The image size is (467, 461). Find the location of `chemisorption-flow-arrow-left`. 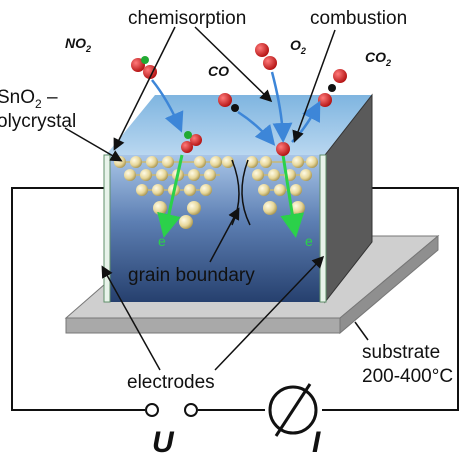

chemisorption-flow-arrow-left is located at coordinates (167, 106).